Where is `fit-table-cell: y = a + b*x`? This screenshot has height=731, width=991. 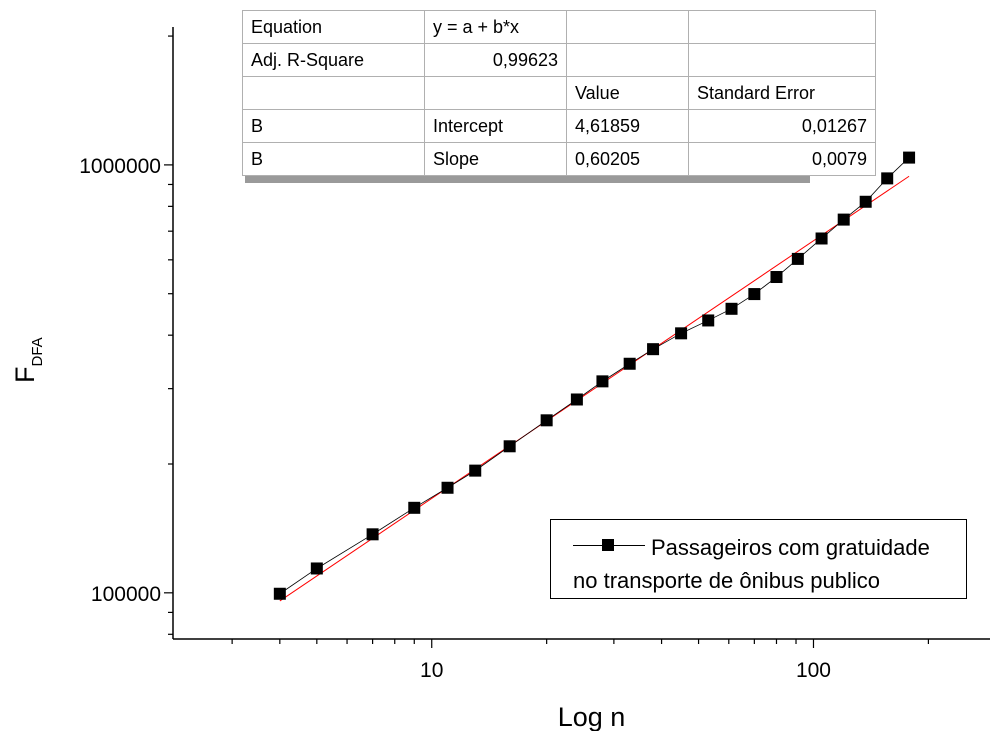
fit-table-cell: y = a + b*x is located at coordinates (495, 27).